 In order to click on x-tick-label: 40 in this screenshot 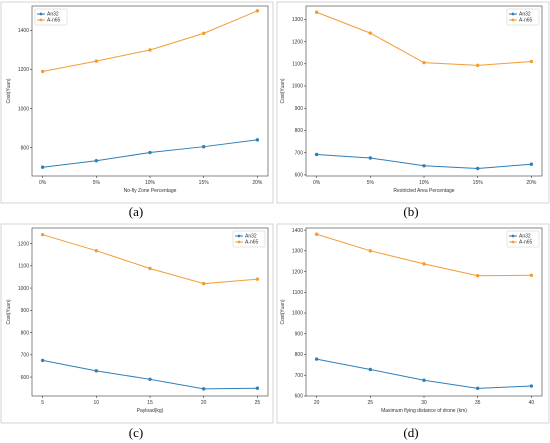, I will do `click(532, 403)`.